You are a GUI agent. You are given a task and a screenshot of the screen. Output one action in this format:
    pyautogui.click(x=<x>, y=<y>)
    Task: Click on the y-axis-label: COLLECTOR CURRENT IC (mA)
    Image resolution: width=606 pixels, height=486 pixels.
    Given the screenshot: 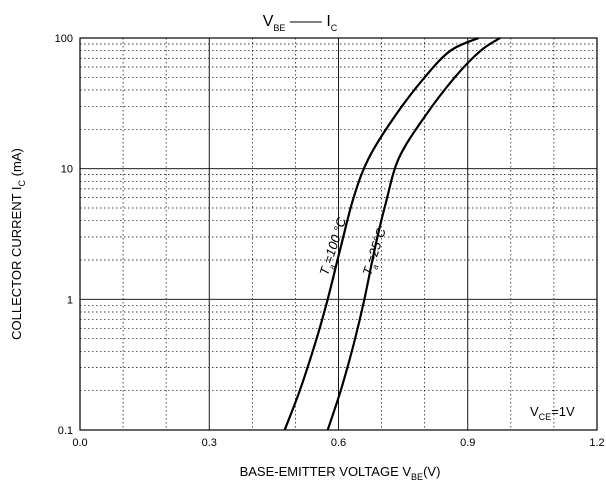 What is the action you would take?
    pyautogui.click(x=18, y=244)
    